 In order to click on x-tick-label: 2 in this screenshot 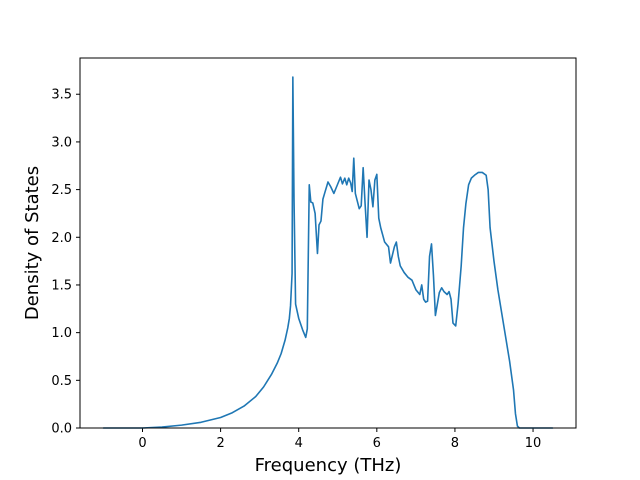, I will do `click(220, 443)`.